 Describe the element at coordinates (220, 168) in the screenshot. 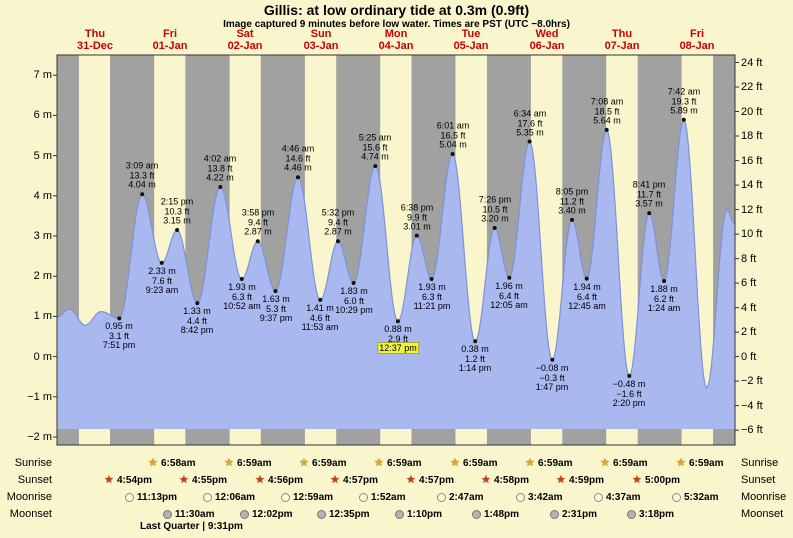

I see `tide-annotation-high: 4:02 am 13.8 ft 4.22 m` at that location.